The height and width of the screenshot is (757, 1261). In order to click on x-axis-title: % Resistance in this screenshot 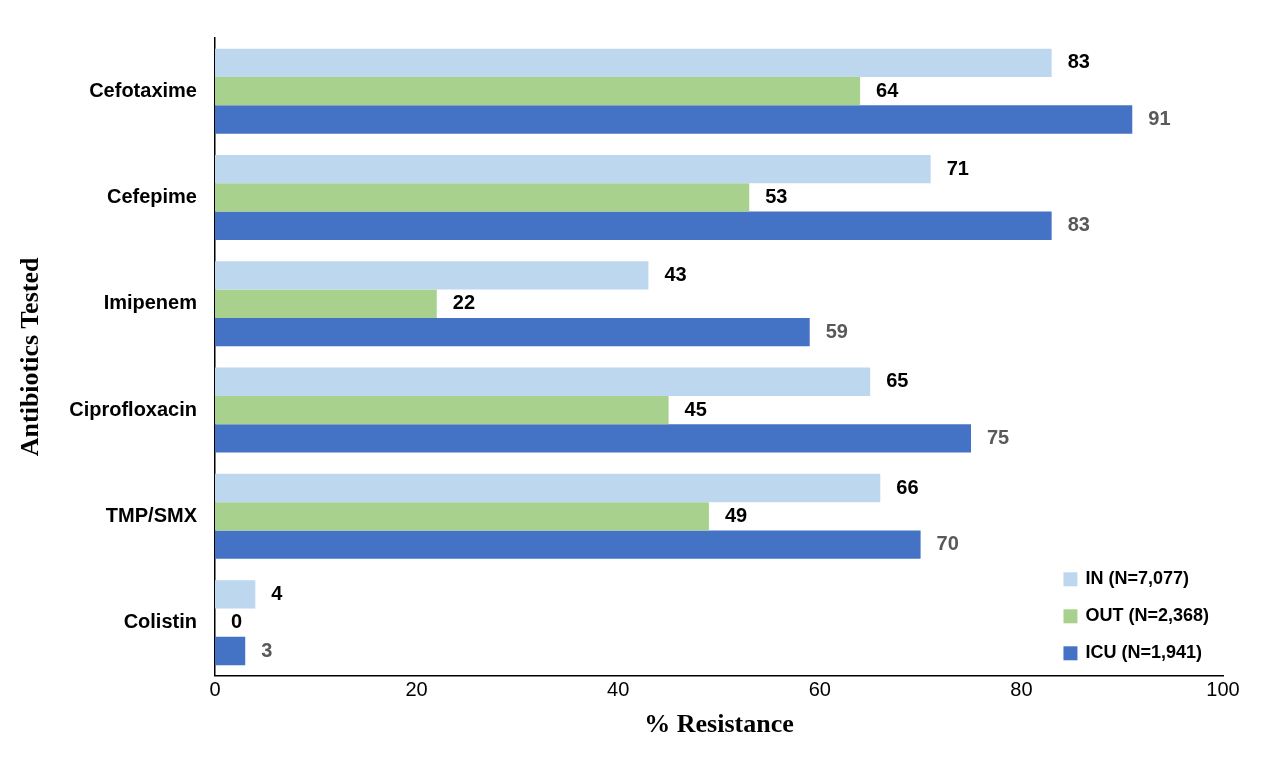, I will do `click(719, 724)`.